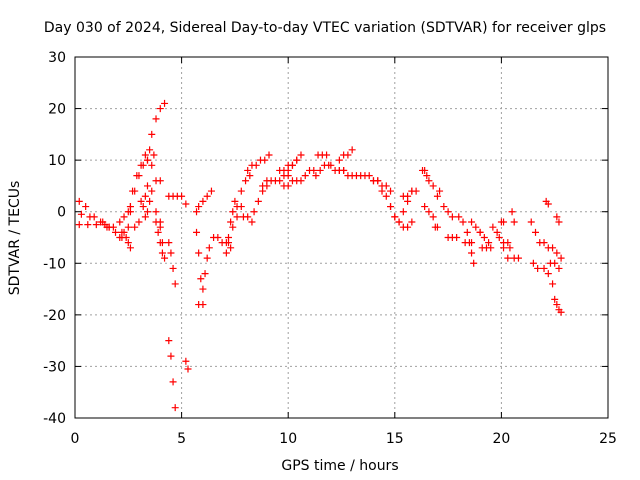  What do you see at coordinates (395, 439) in the screenshot?
I see `x-tick-label: 15` at bounding box center [395, 439].